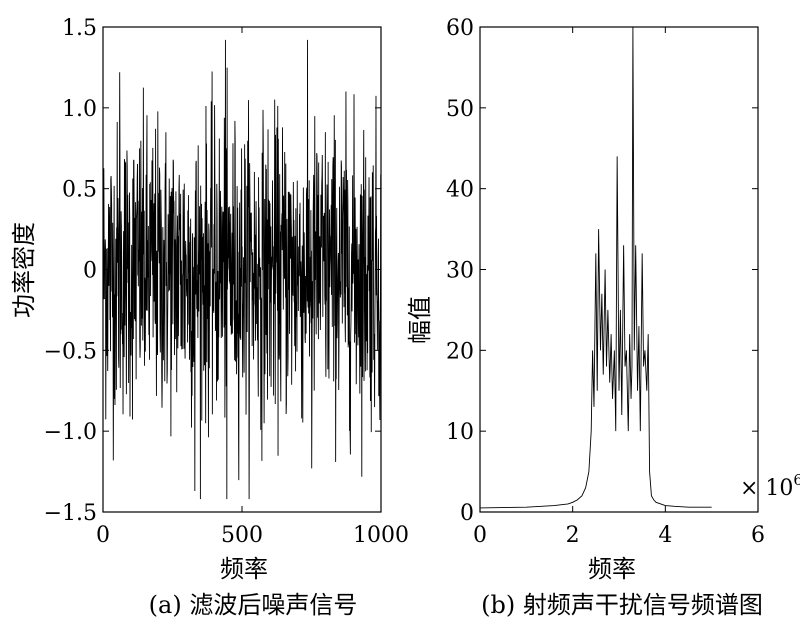 The width and height of the screenshot is (800, 637). What do you see at coordinates (70, 513) in the screenshot?
I see `chart-a-ytick-label: −1.5` at bounding box center [70, 513].